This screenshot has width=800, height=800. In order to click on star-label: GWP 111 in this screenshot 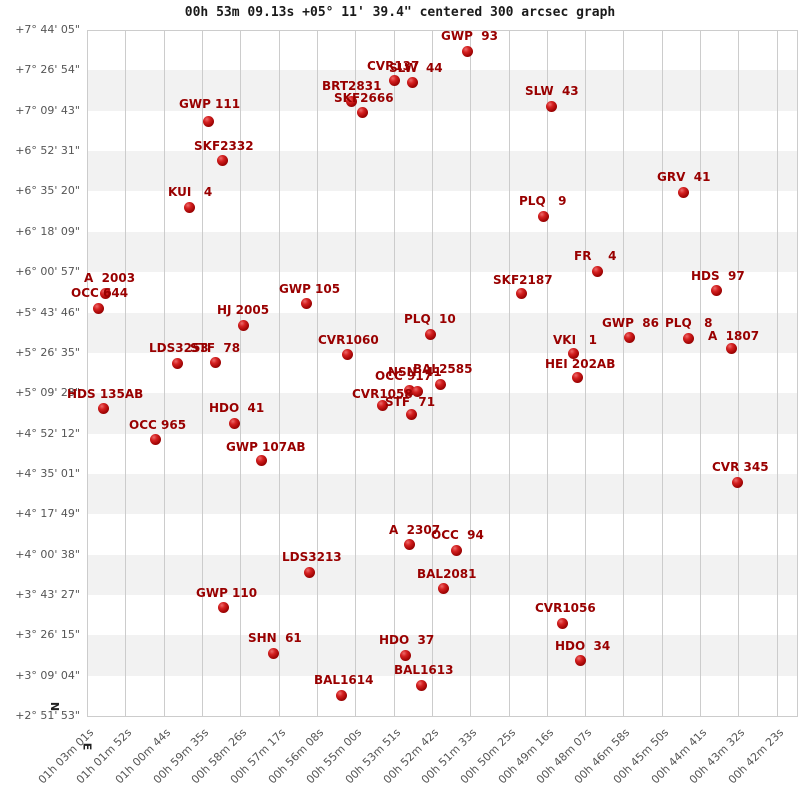, I will do `click(210, 104)`.